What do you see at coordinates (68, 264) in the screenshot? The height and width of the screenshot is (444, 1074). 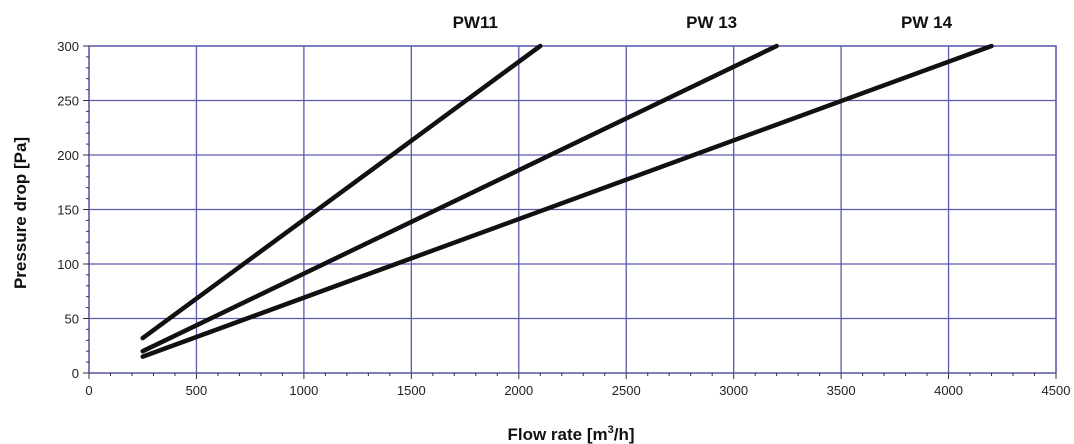 I see `y-tick-label: 100` at bounding box center [68, 264].